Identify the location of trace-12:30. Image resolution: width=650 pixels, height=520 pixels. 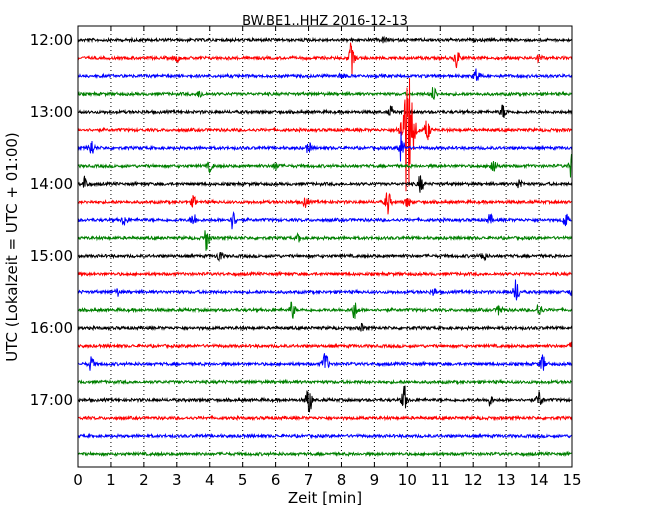
(325, 74).